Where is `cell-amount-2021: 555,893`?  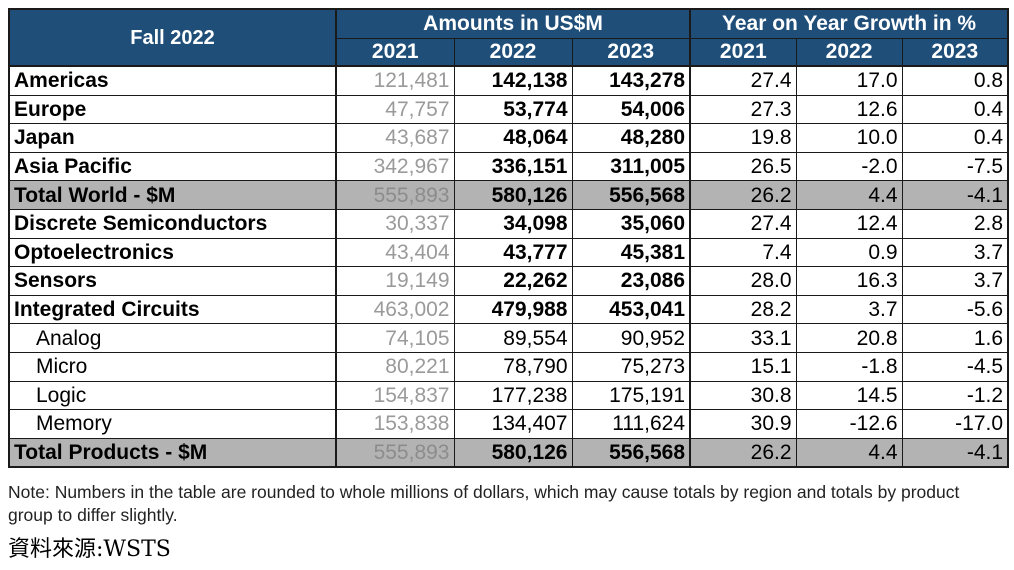
cell-amount-2021: 555,893 is located at coordinates (395, 452).